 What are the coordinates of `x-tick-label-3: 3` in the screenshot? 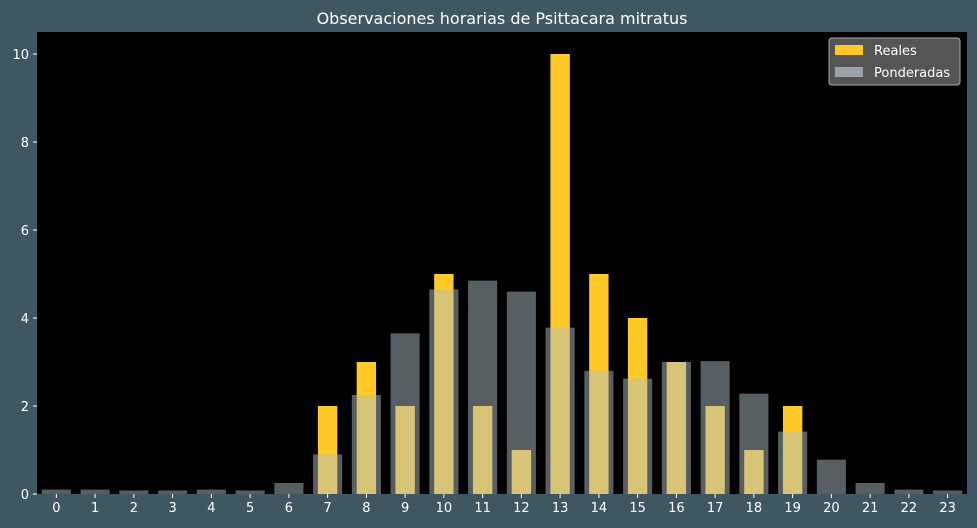 It's located at (172, 508).